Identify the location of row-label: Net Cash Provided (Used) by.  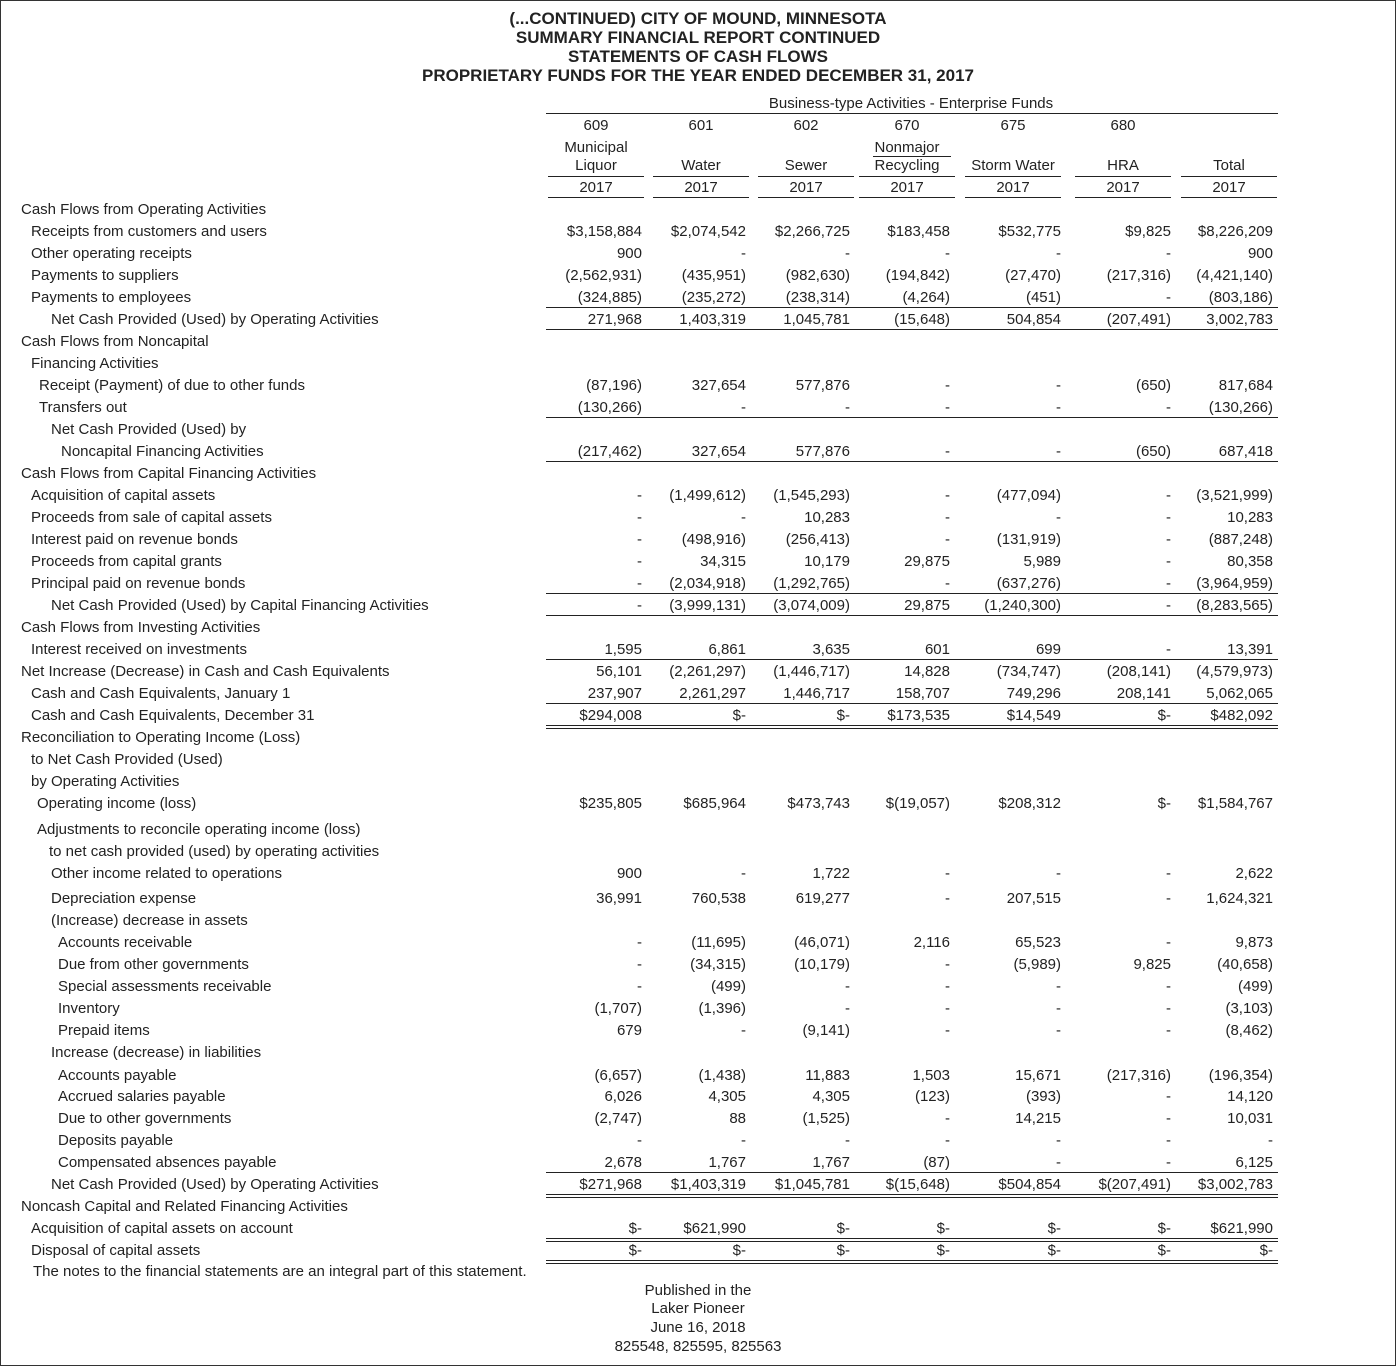
(149, 429).